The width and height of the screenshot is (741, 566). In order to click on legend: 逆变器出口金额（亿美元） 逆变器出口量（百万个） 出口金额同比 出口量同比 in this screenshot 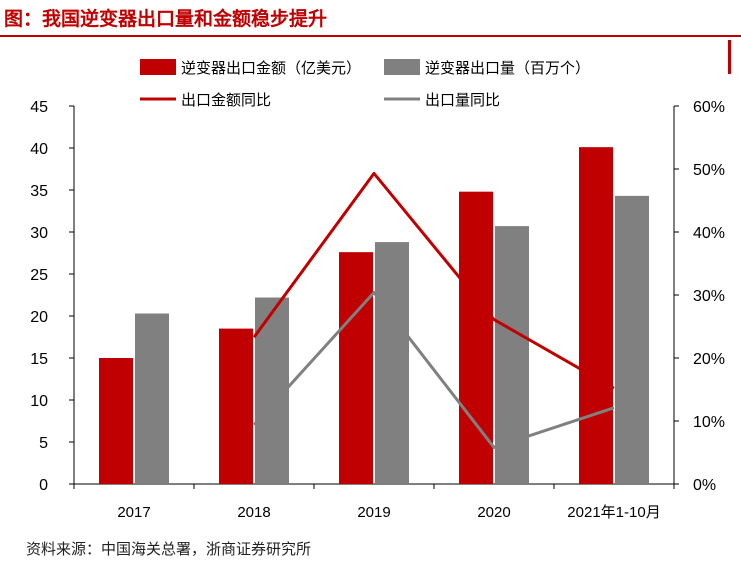, I will do `click(365, 84)`.